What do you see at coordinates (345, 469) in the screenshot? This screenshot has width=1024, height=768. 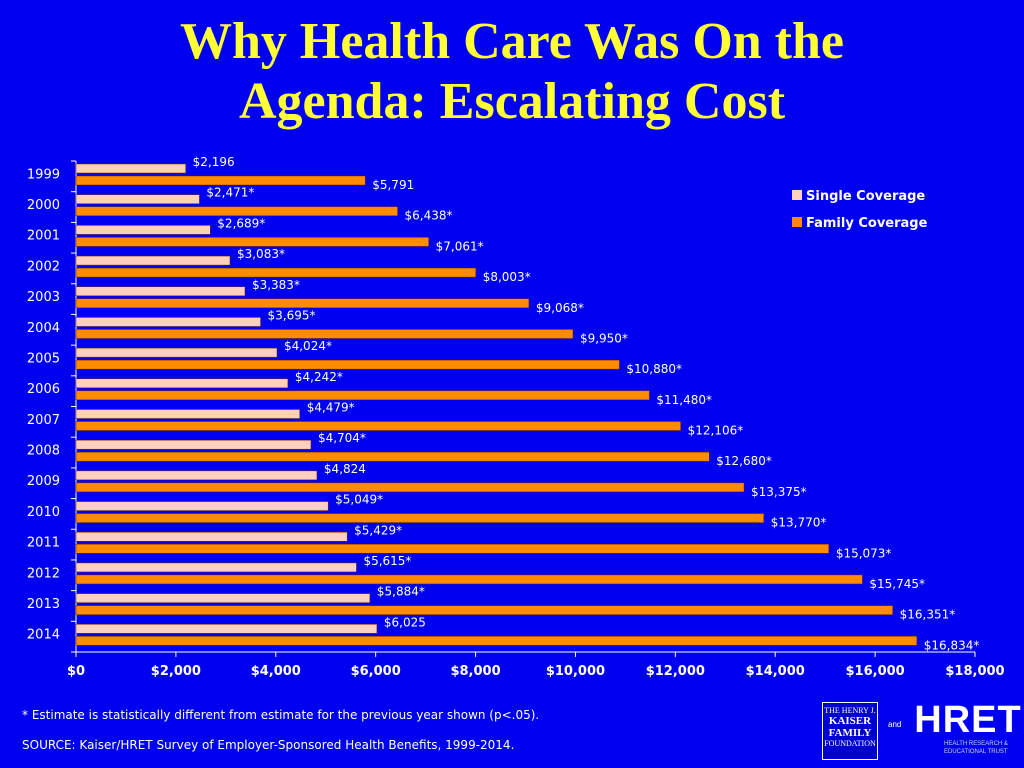 I see `single-coverage-value-label: $4,824` at bounding box center [345, 469].